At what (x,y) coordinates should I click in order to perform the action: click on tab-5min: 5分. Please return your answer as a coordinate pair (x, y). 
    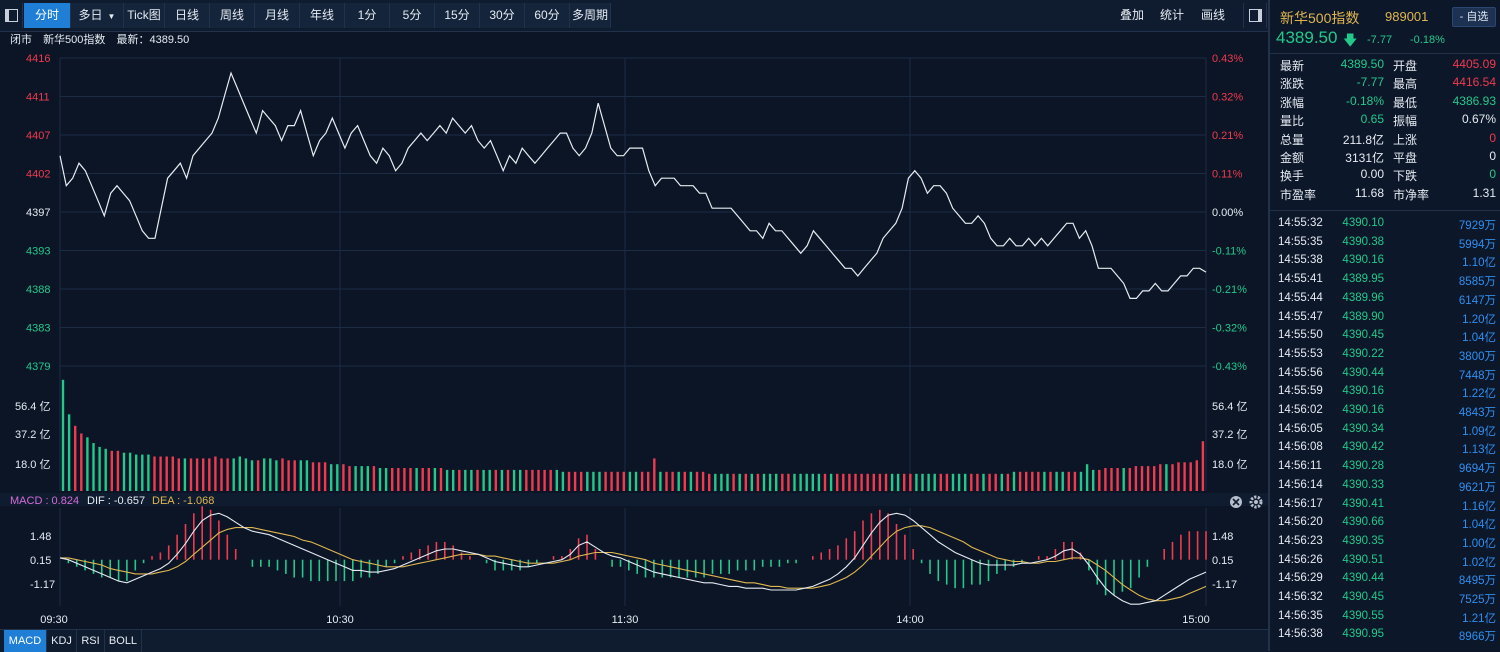
    Looking at the image, I should click on (412, 15).